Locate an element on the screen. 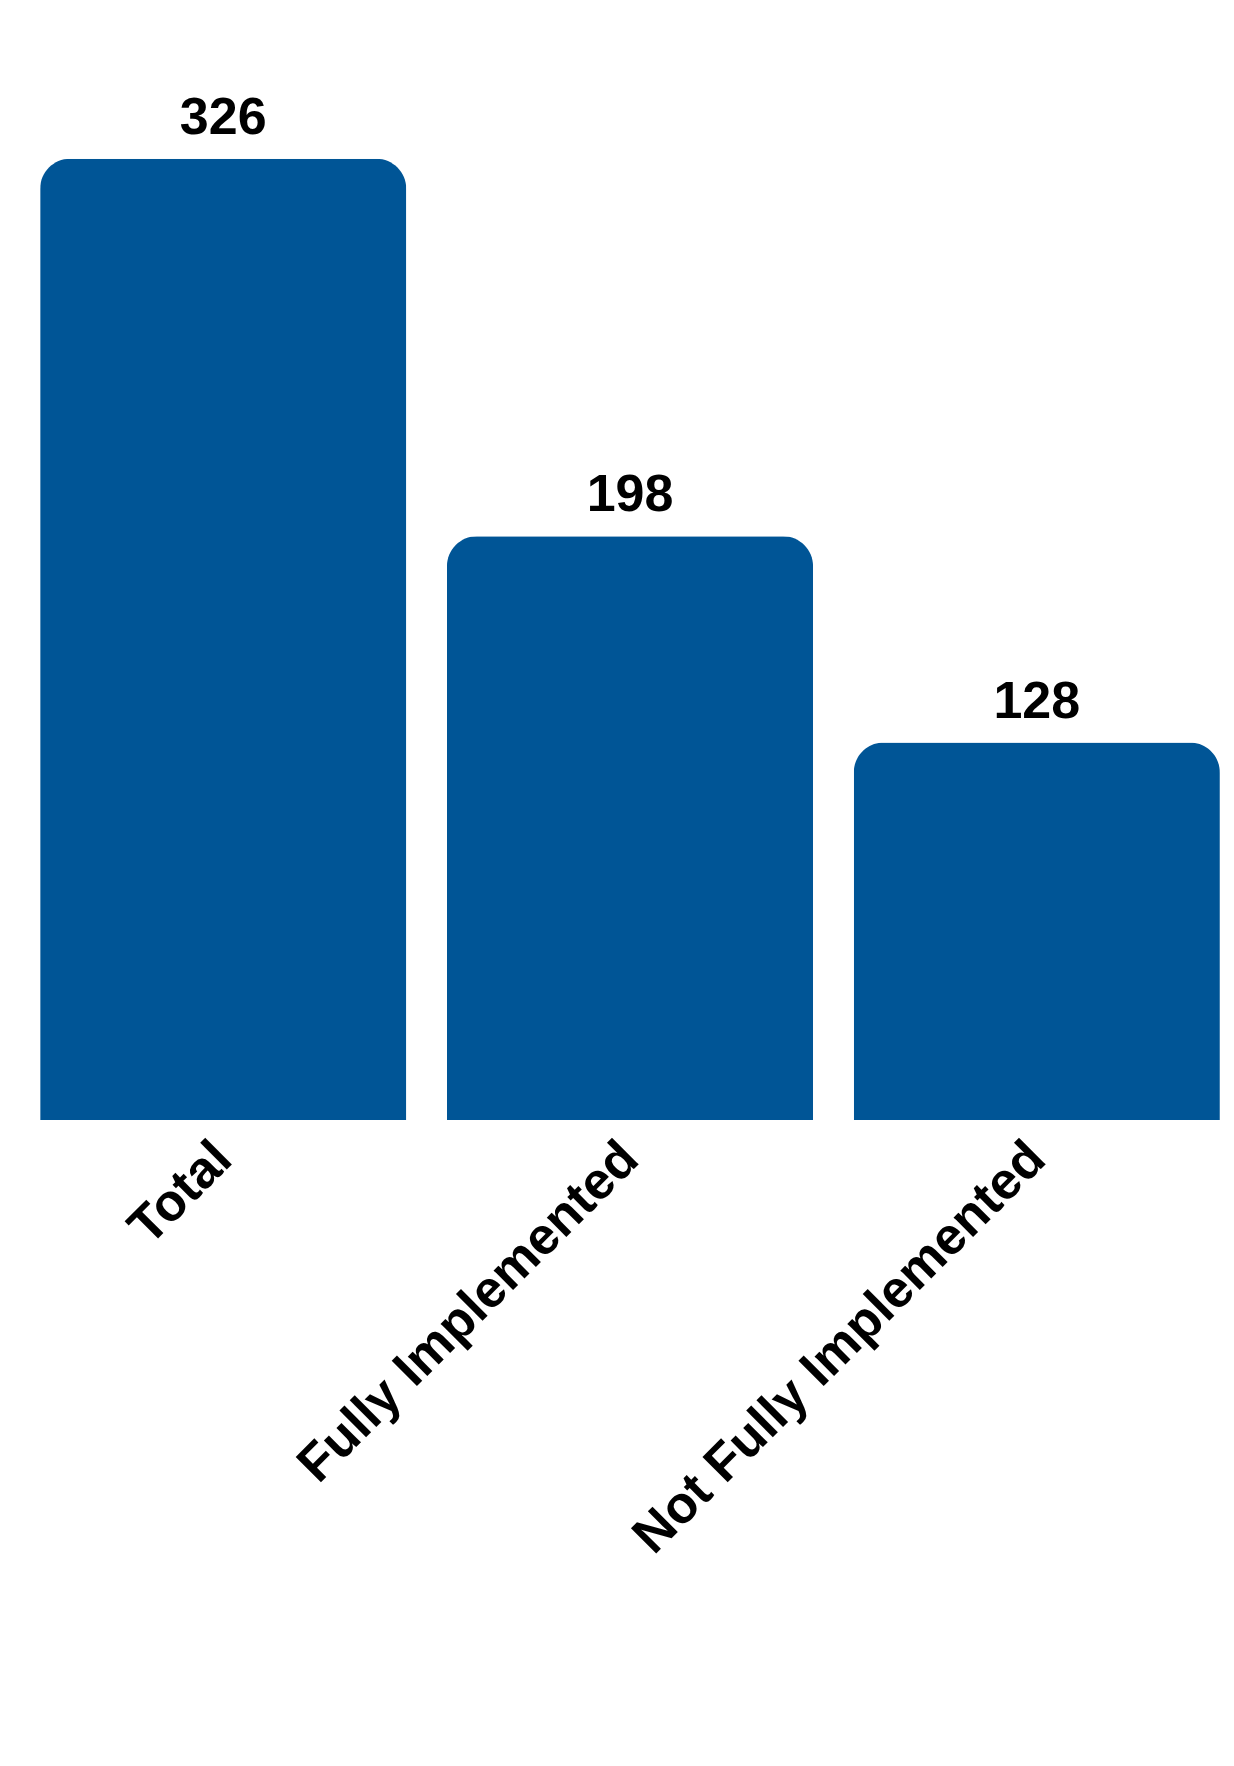  data-label: 198 is located at coordinates (630, 493).